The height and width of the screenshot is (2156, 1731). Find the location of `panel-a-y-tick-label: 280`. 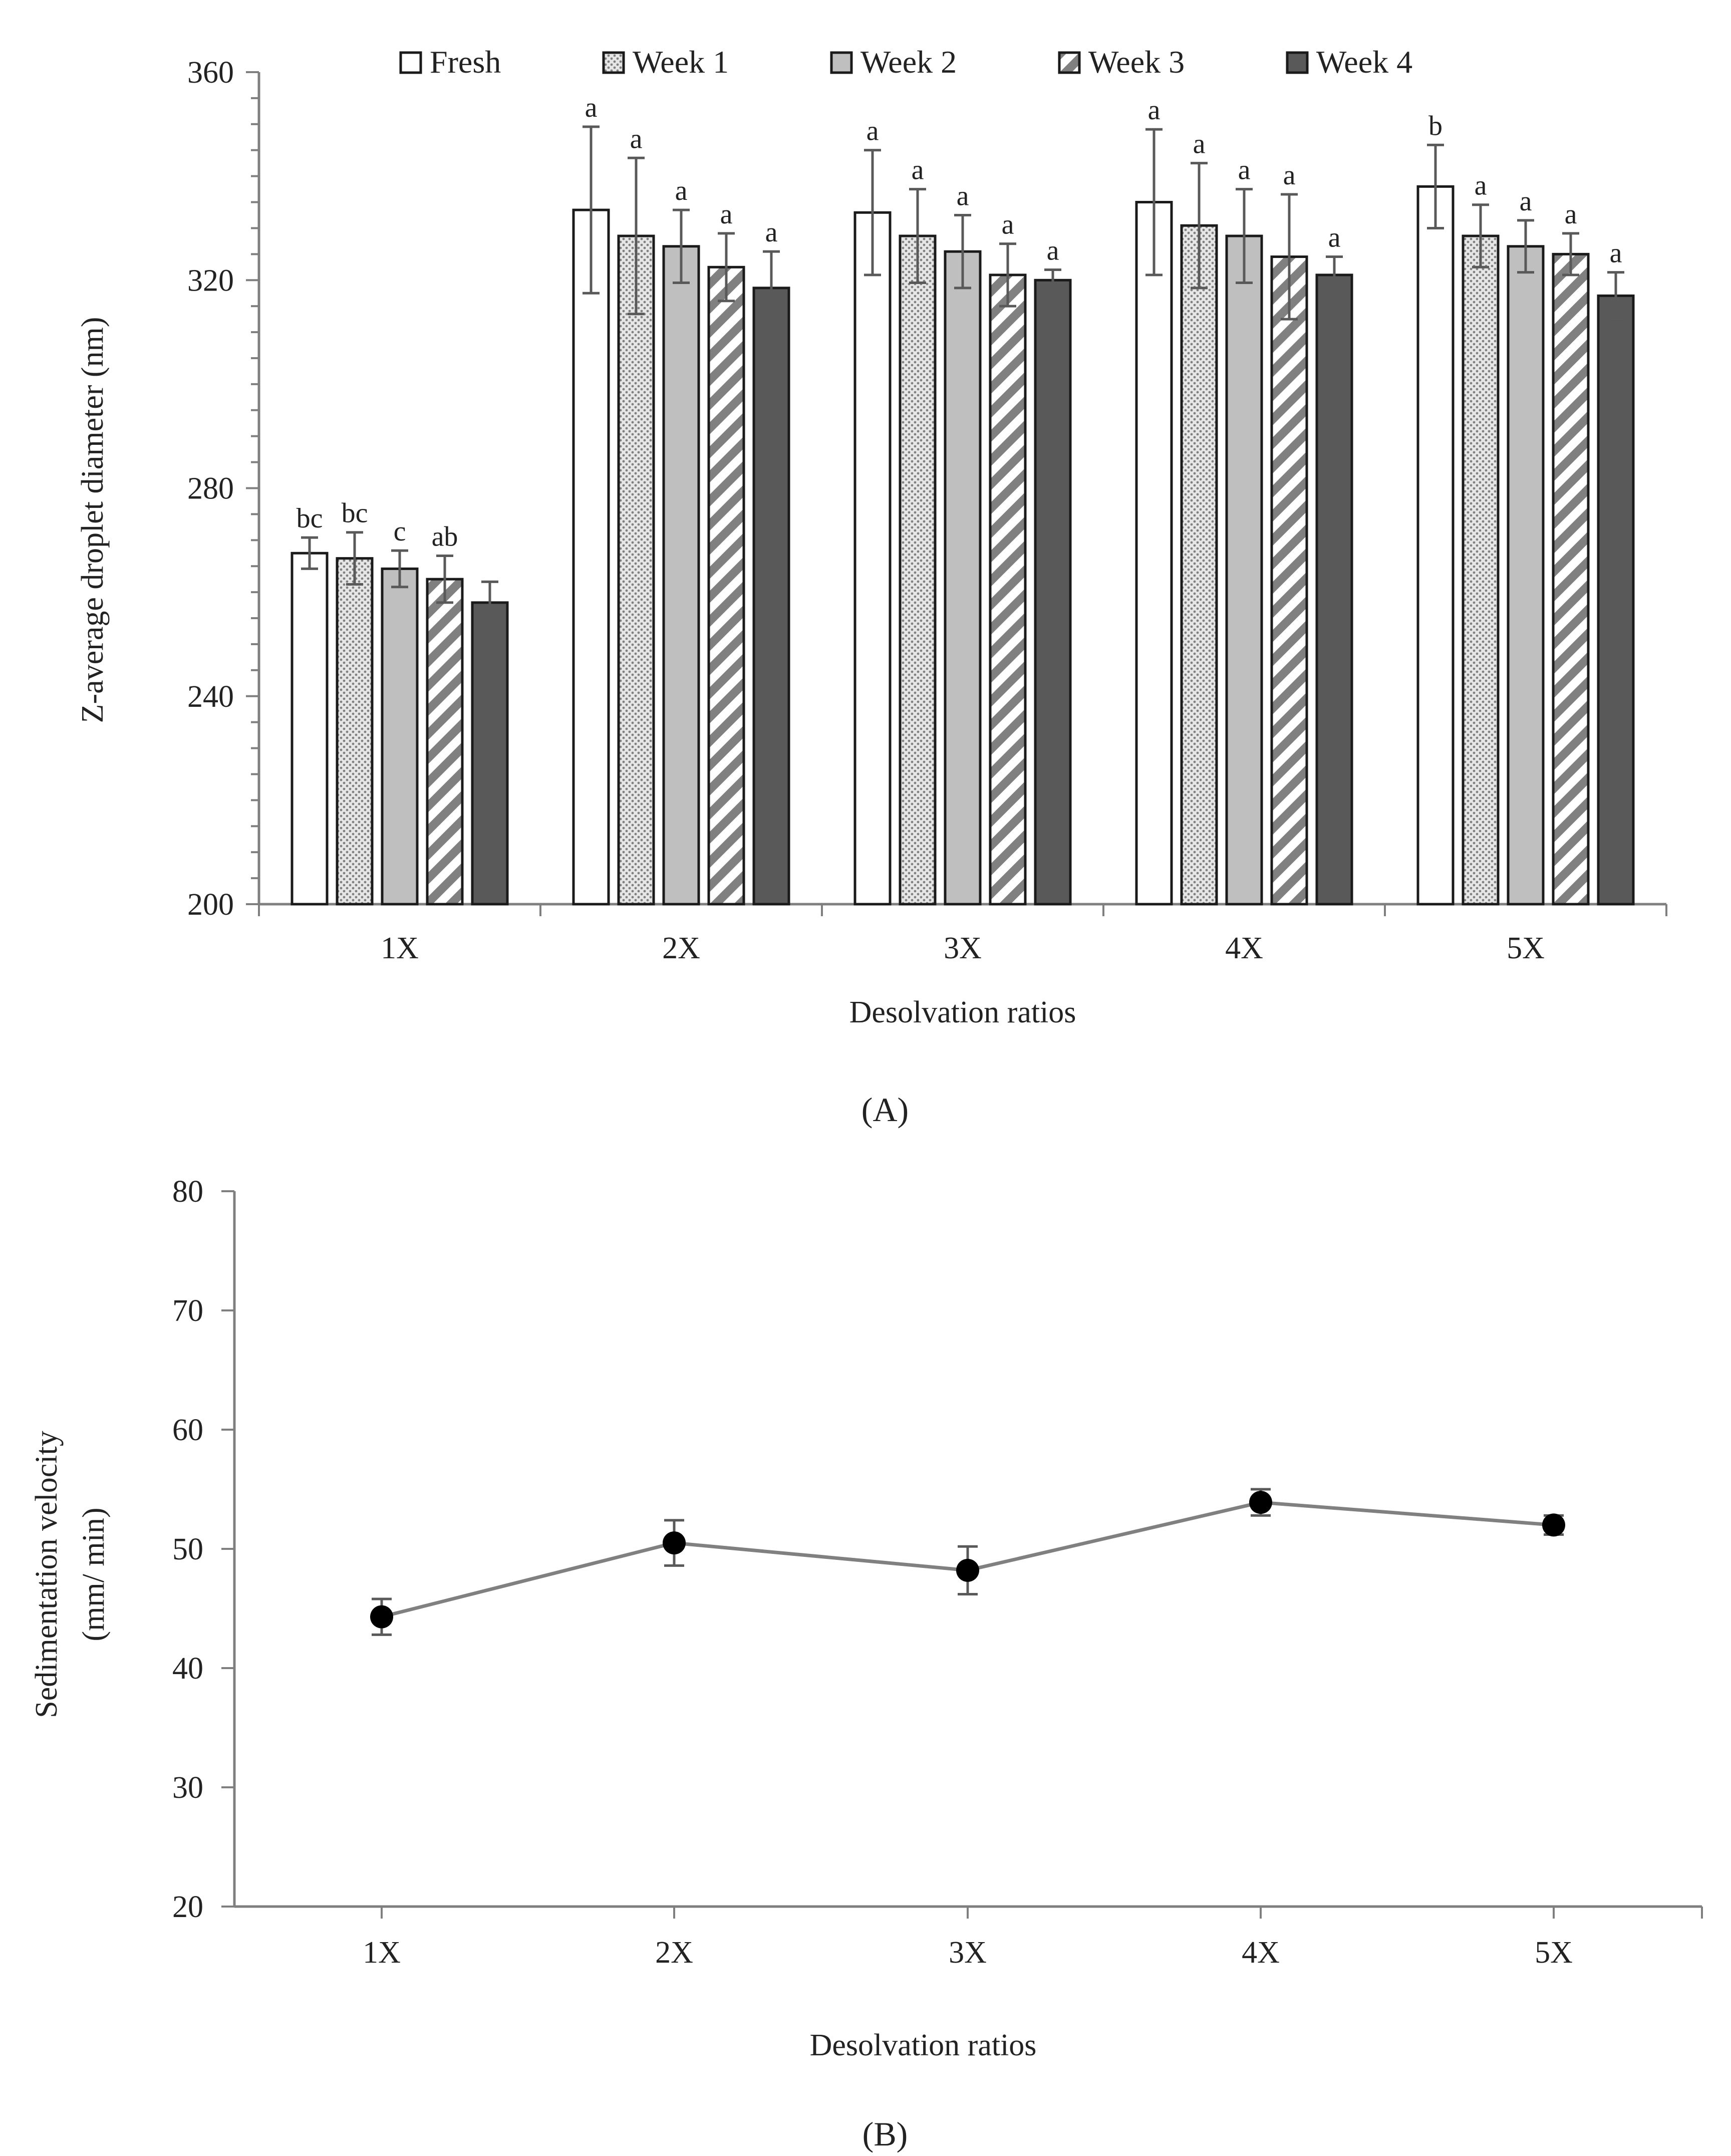

panel-a-y-tick-label: 280 is located at coordinates (210, 489).